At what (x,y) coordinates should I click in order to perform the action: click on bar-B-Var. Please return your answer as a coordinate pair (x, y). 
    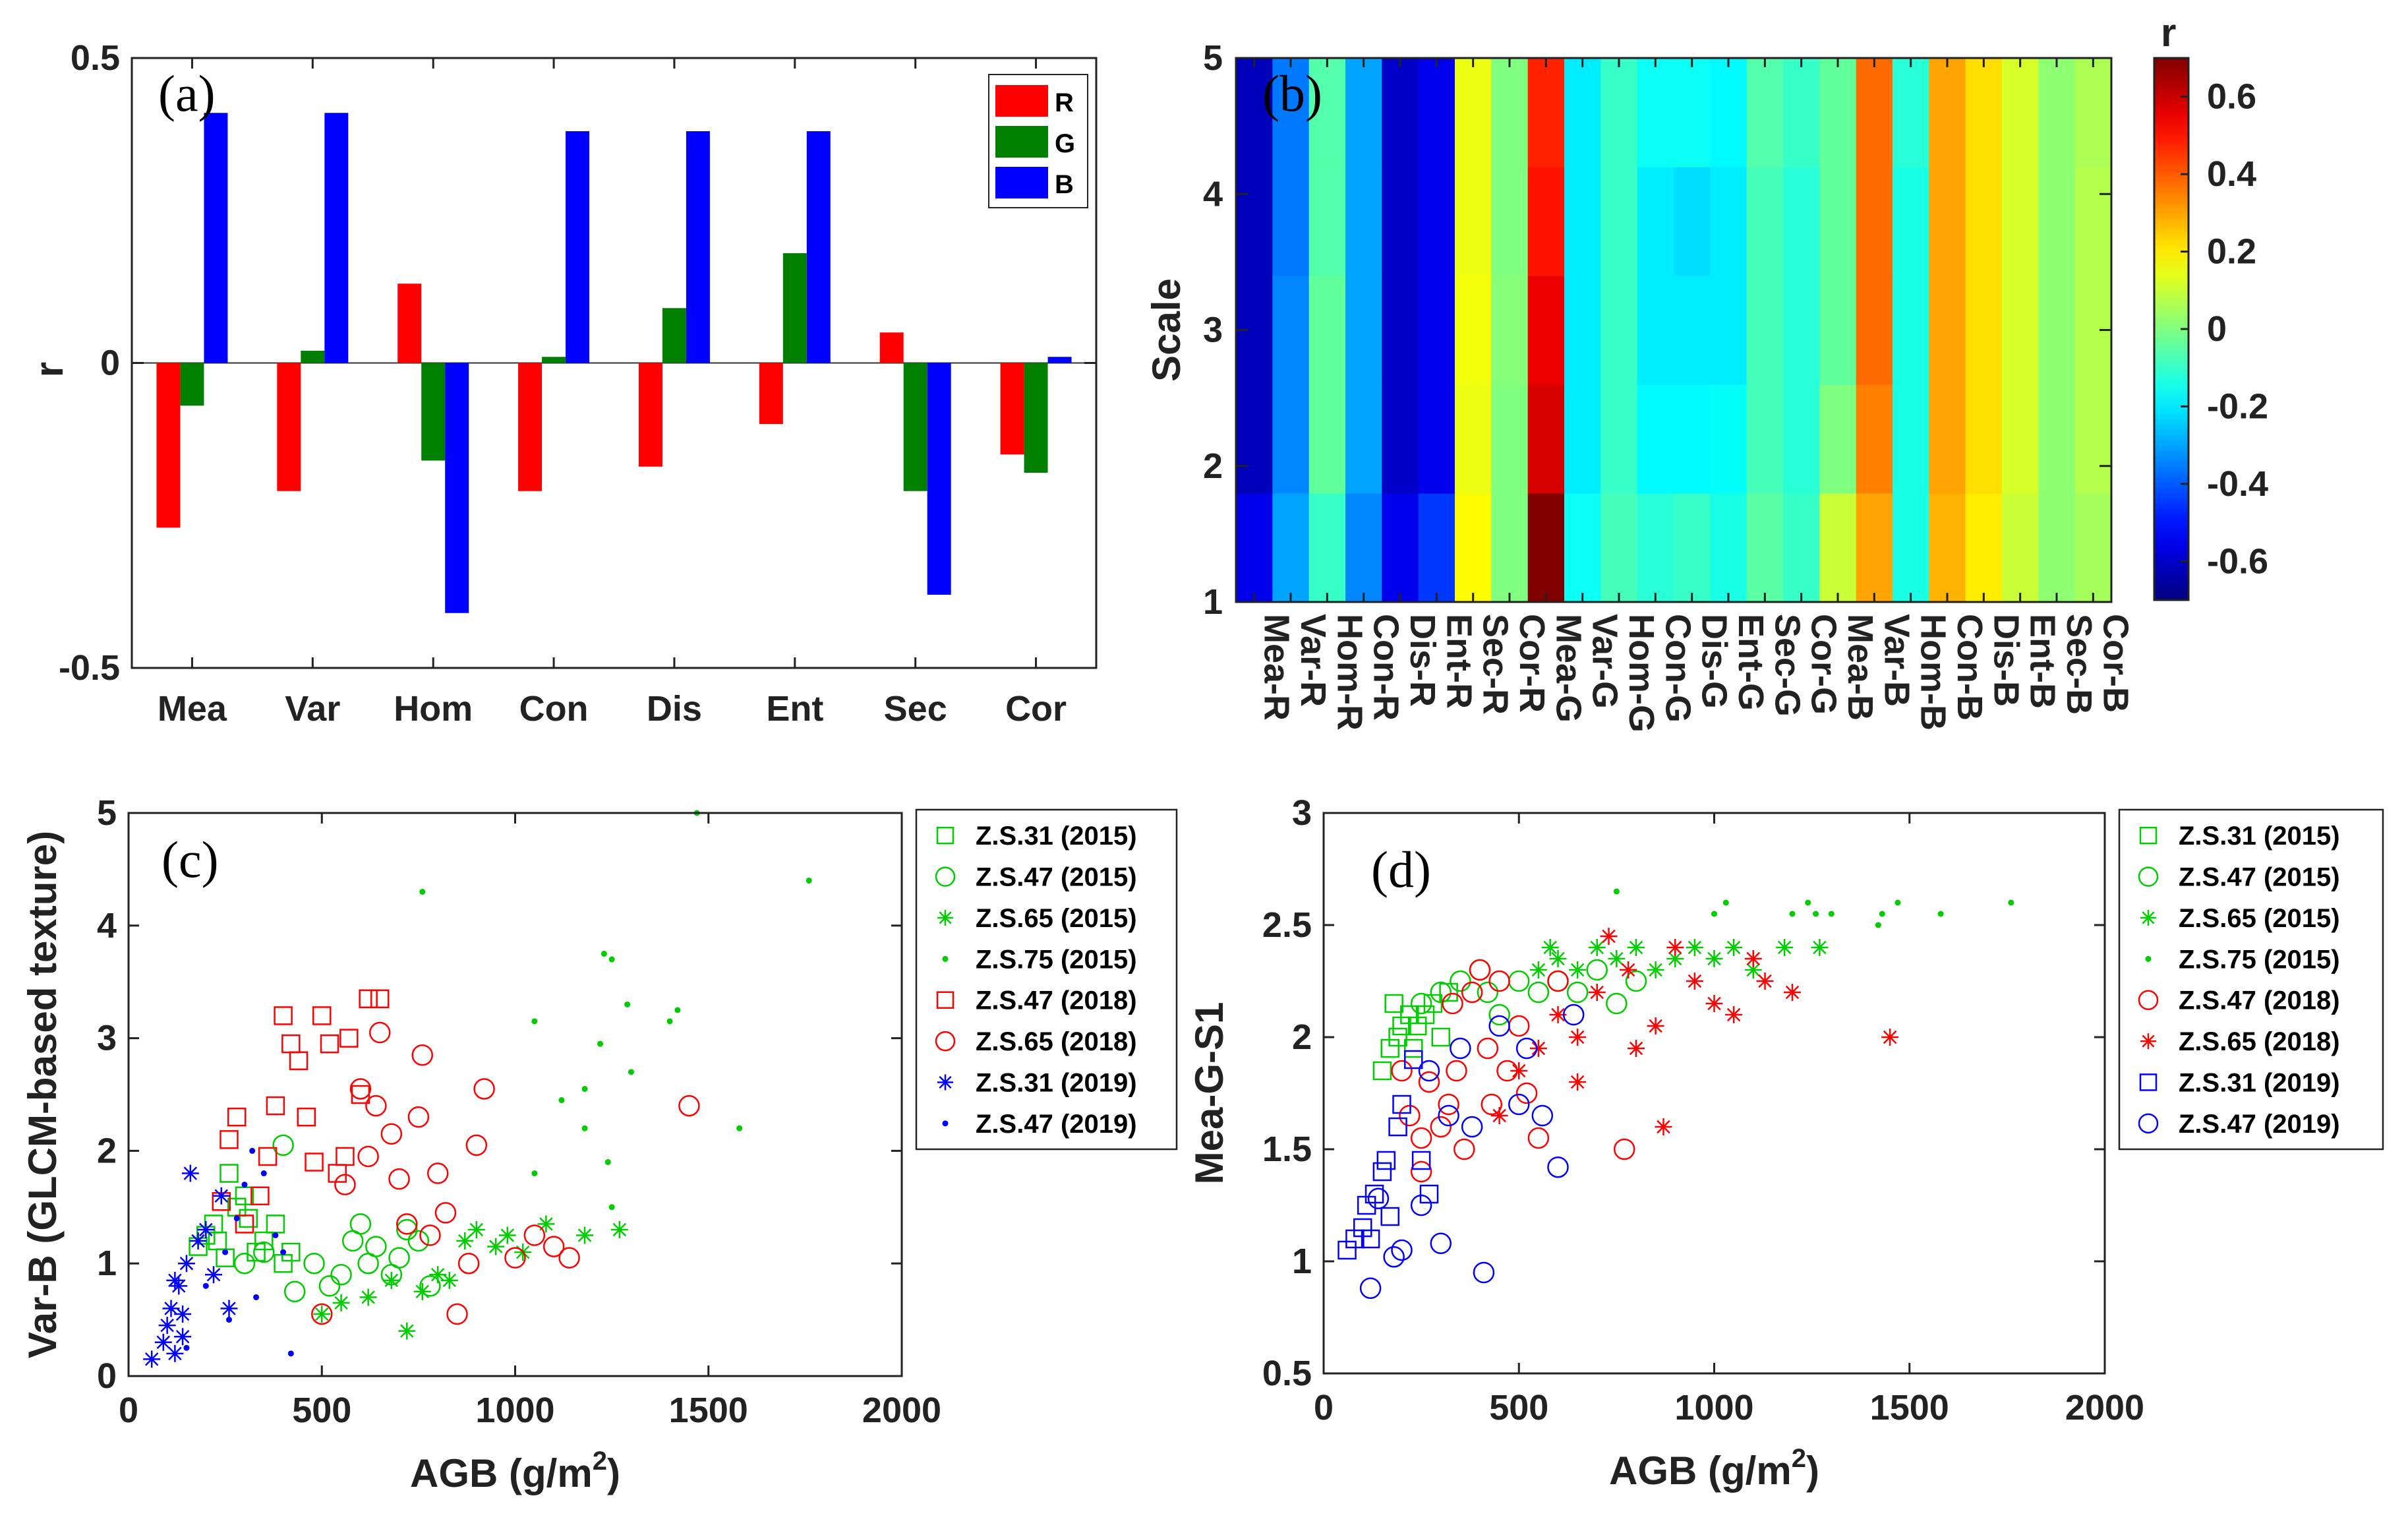
    Looking at the image, I should click on (336, 238).